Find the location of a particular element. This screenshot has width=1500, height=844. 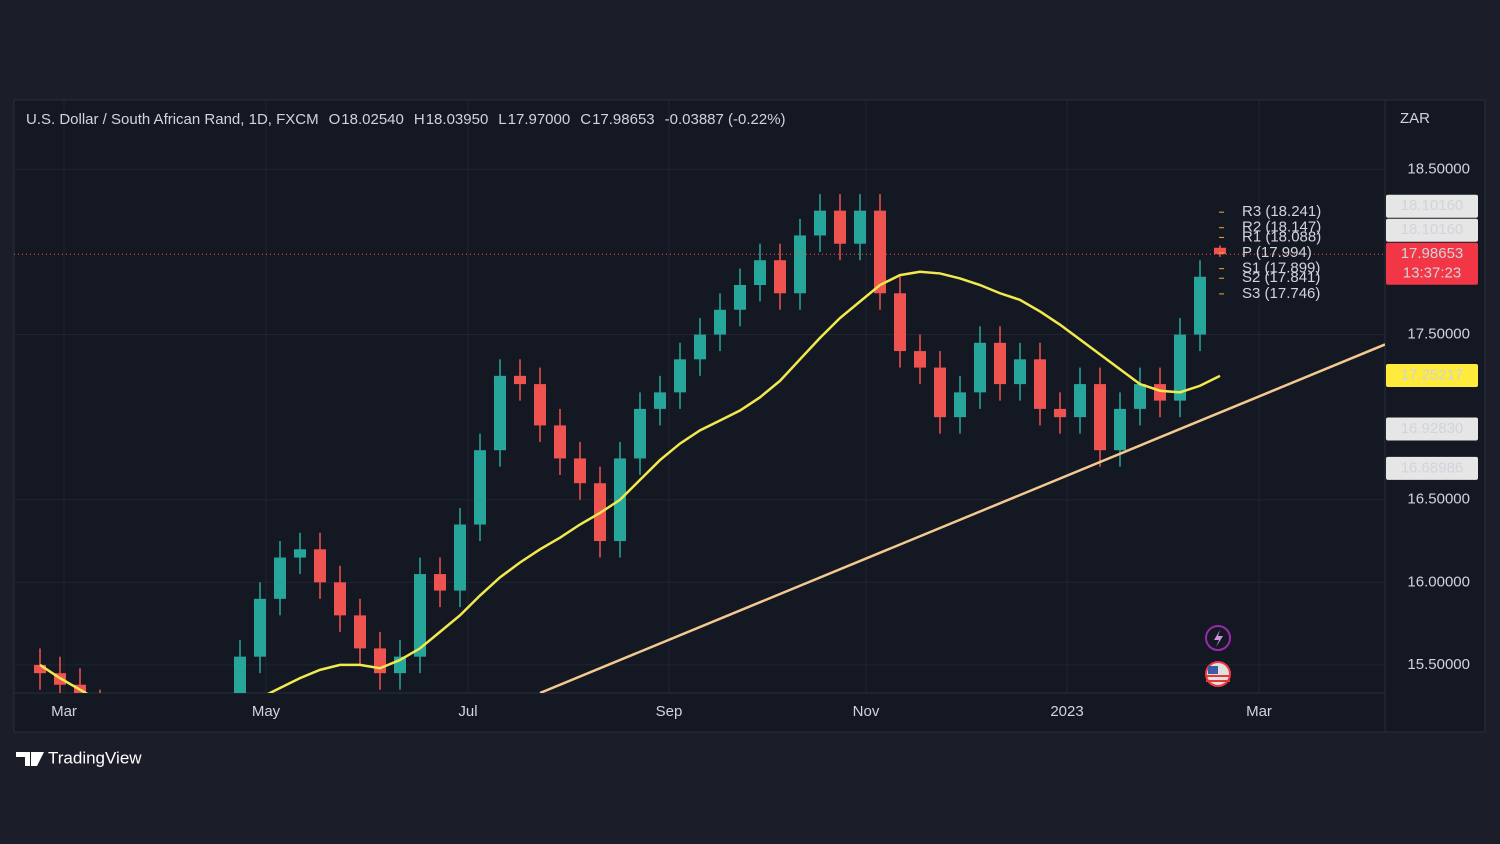

event-icon is located at coordinates (1218, 638).